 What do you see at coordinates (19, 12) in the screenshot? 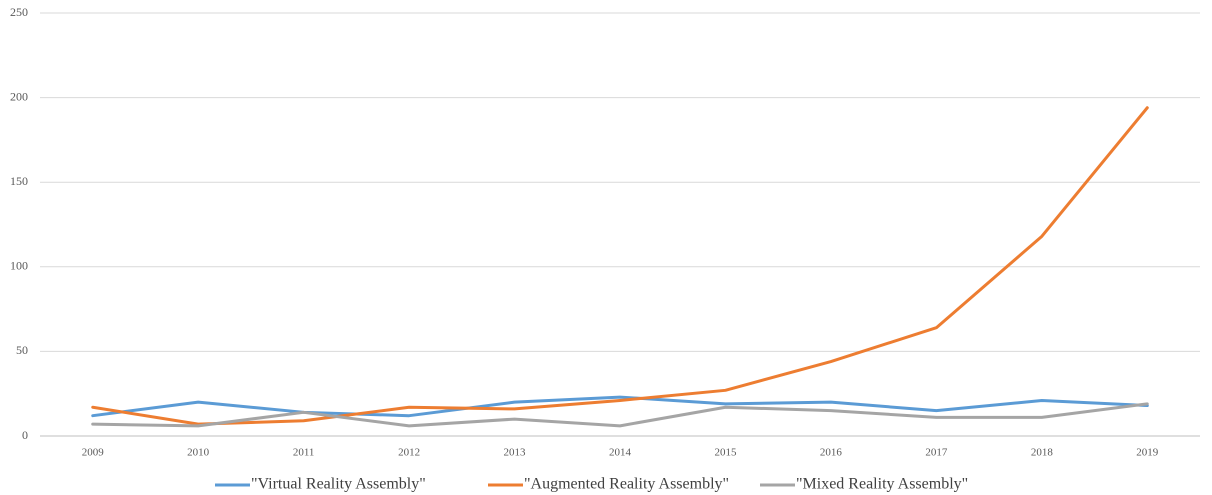
I see `y-tick-label: 250` at bounding box center [19, 12].